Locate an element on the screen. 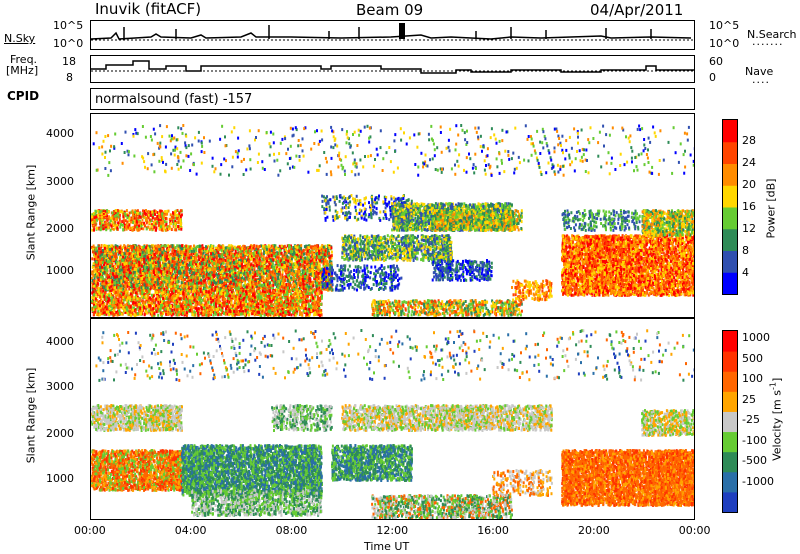  nsearch-label: N.Search is located at coordinates (772, 34).